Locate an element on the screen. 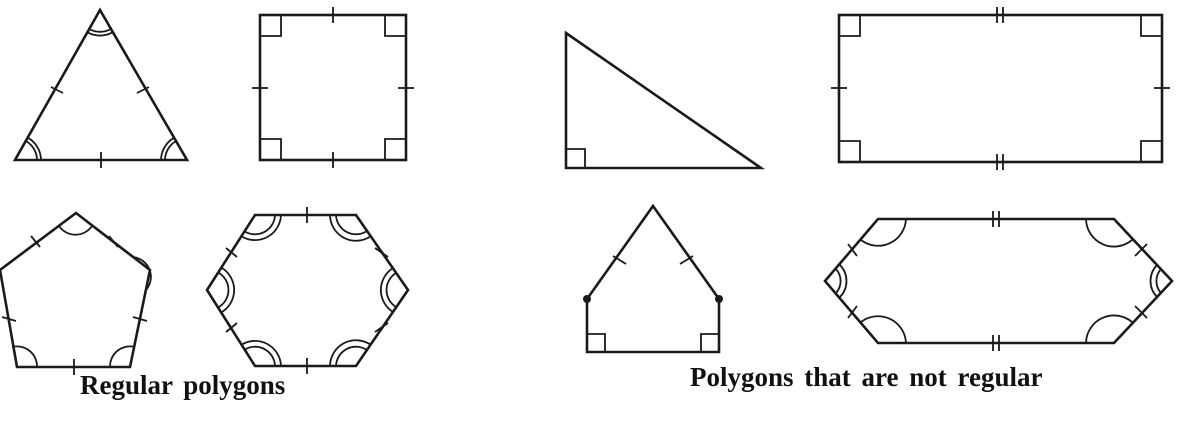  right-angle-mark is located at coordinates (576, 158).